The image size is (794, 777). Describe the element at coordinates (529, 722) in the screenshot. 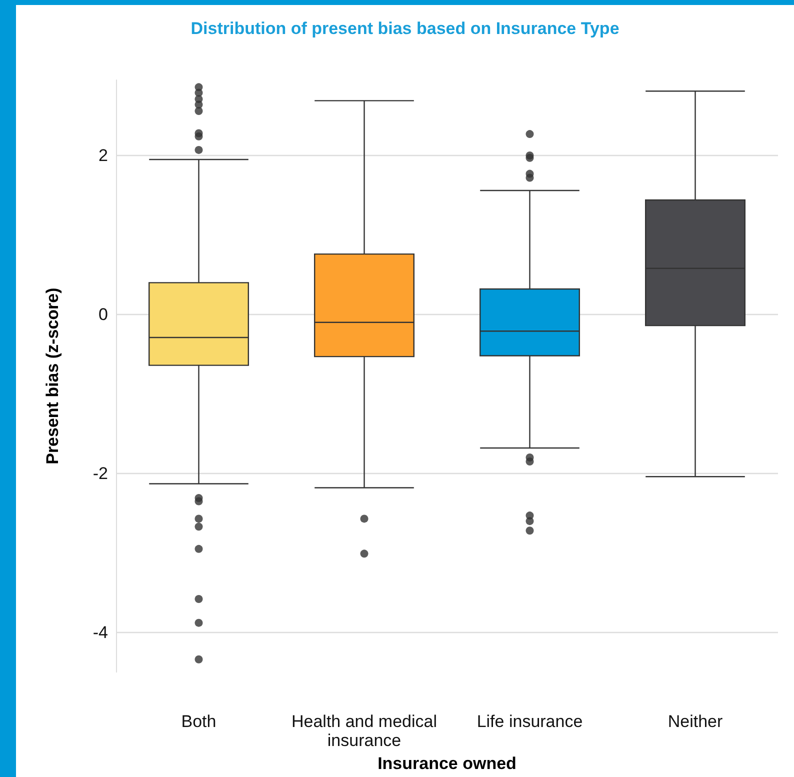

I see `x-tick-label: Life insurance` at that location.